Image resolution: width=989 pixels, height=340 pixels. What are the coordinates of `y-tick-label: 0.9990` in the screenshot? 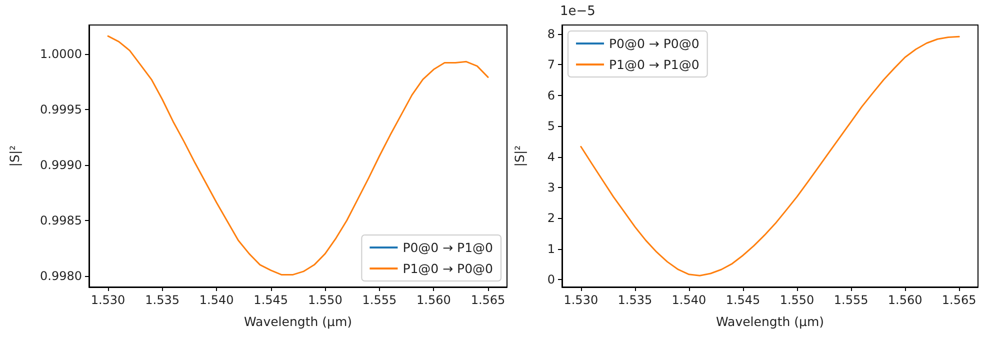 It's located at (61, 165).